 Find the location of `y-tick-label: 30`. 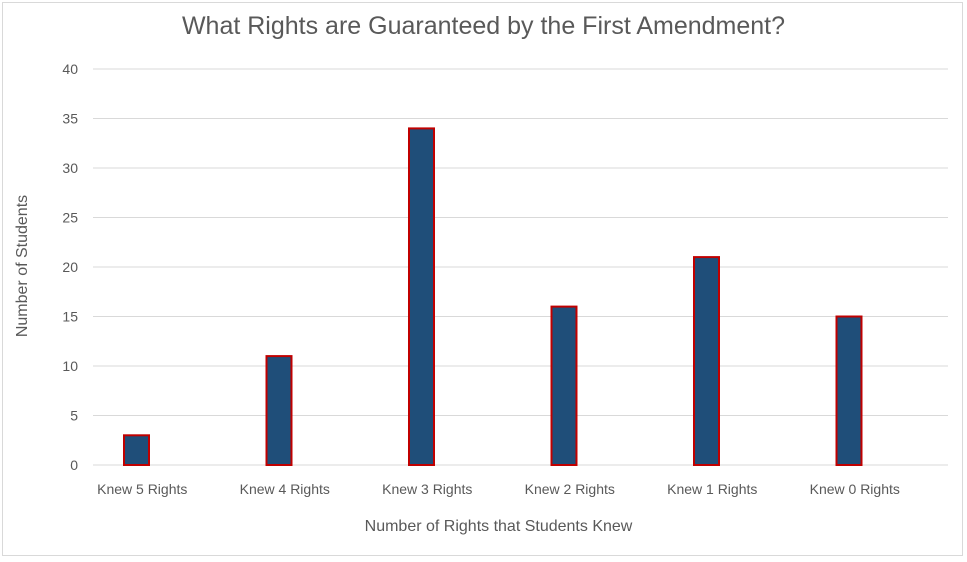

y-tick-label: 30 is located at coordinates (70, 168).